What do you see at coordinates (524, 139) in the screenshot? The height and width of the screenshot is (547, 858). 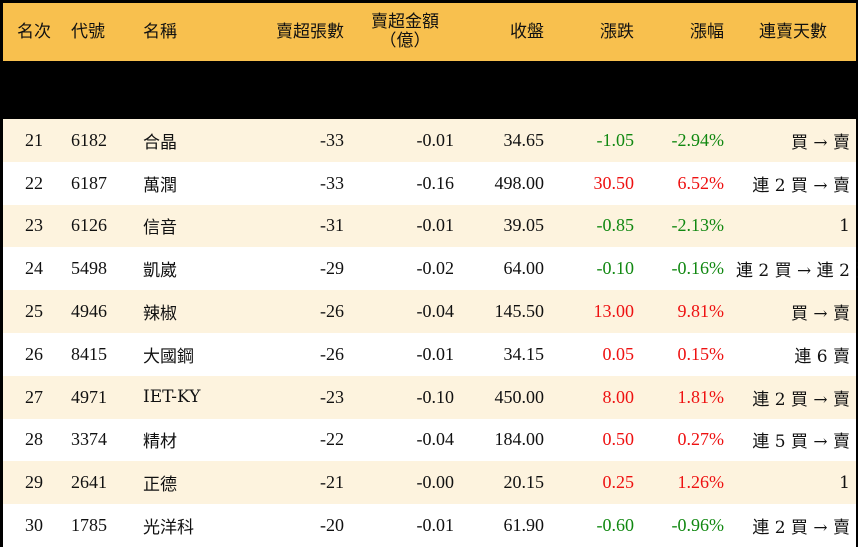 I see `close-price-cell: 34.65` at bounding box center [524, 139].